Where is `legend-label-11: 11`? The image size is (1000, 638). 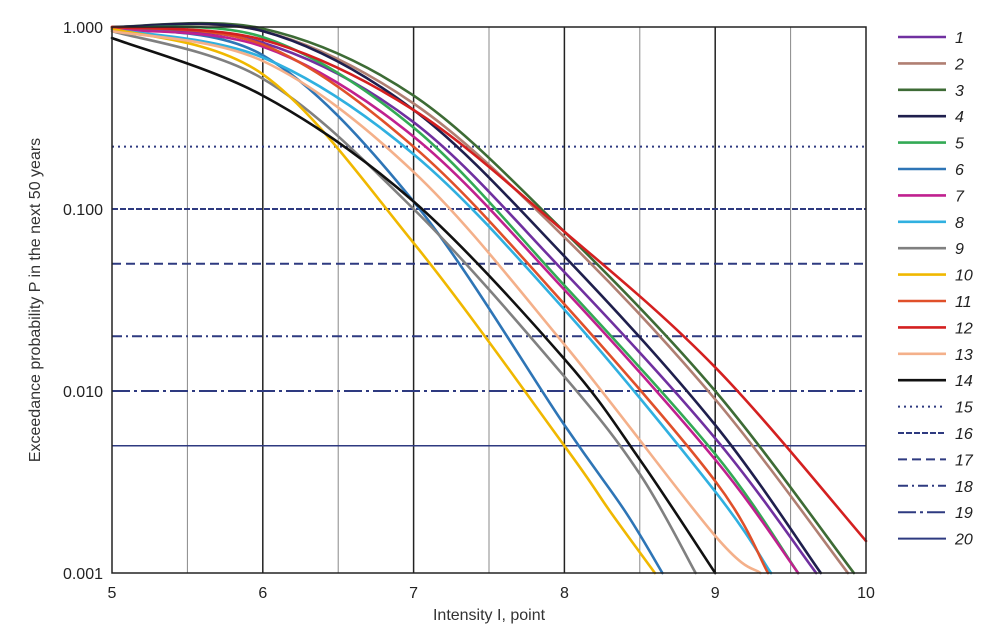
legend-label-11: 11 is located at coordinates (963, 302).